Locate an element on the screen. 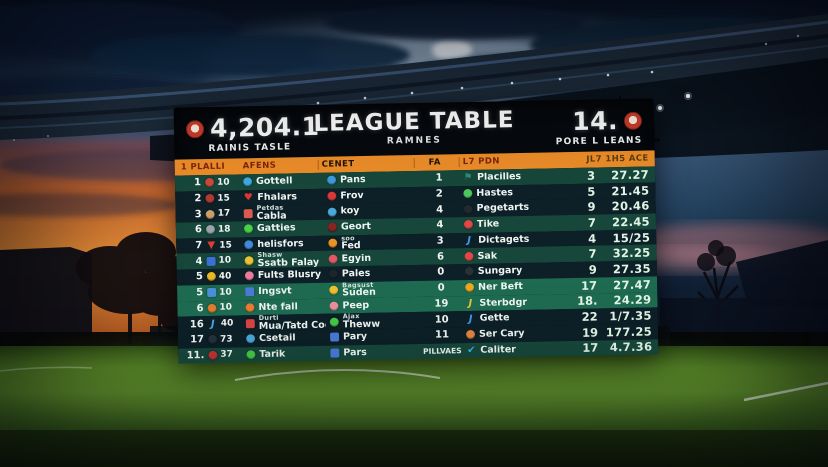  pdn-name: Sak is located at coordinates (487, 256).